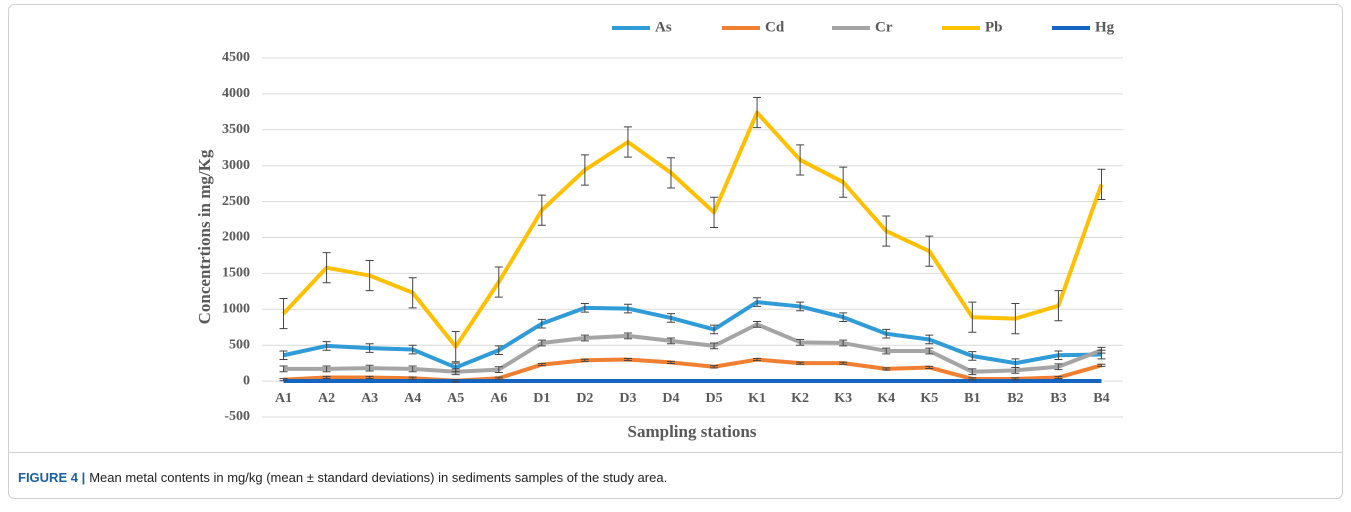 The image size is (1351, 512). Describe the element at coordinates (236, 273) in the screenshot. I see `y-tick-label: 1500` at that location.